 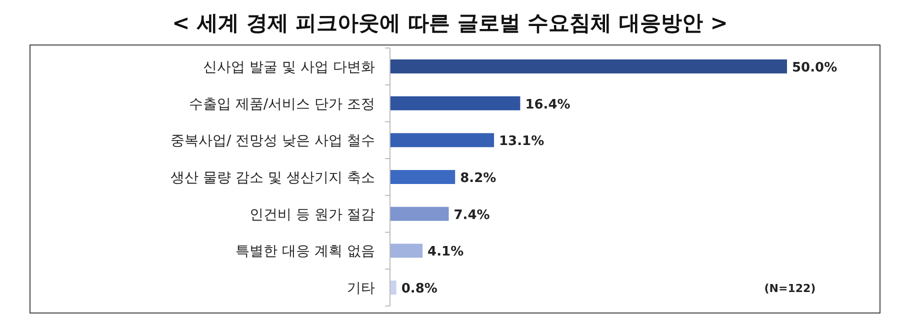 What do you see at coordinates (361, 288) in the screenshot?
I see `y-tick-label: 기타` at bounding box center [361, 288].